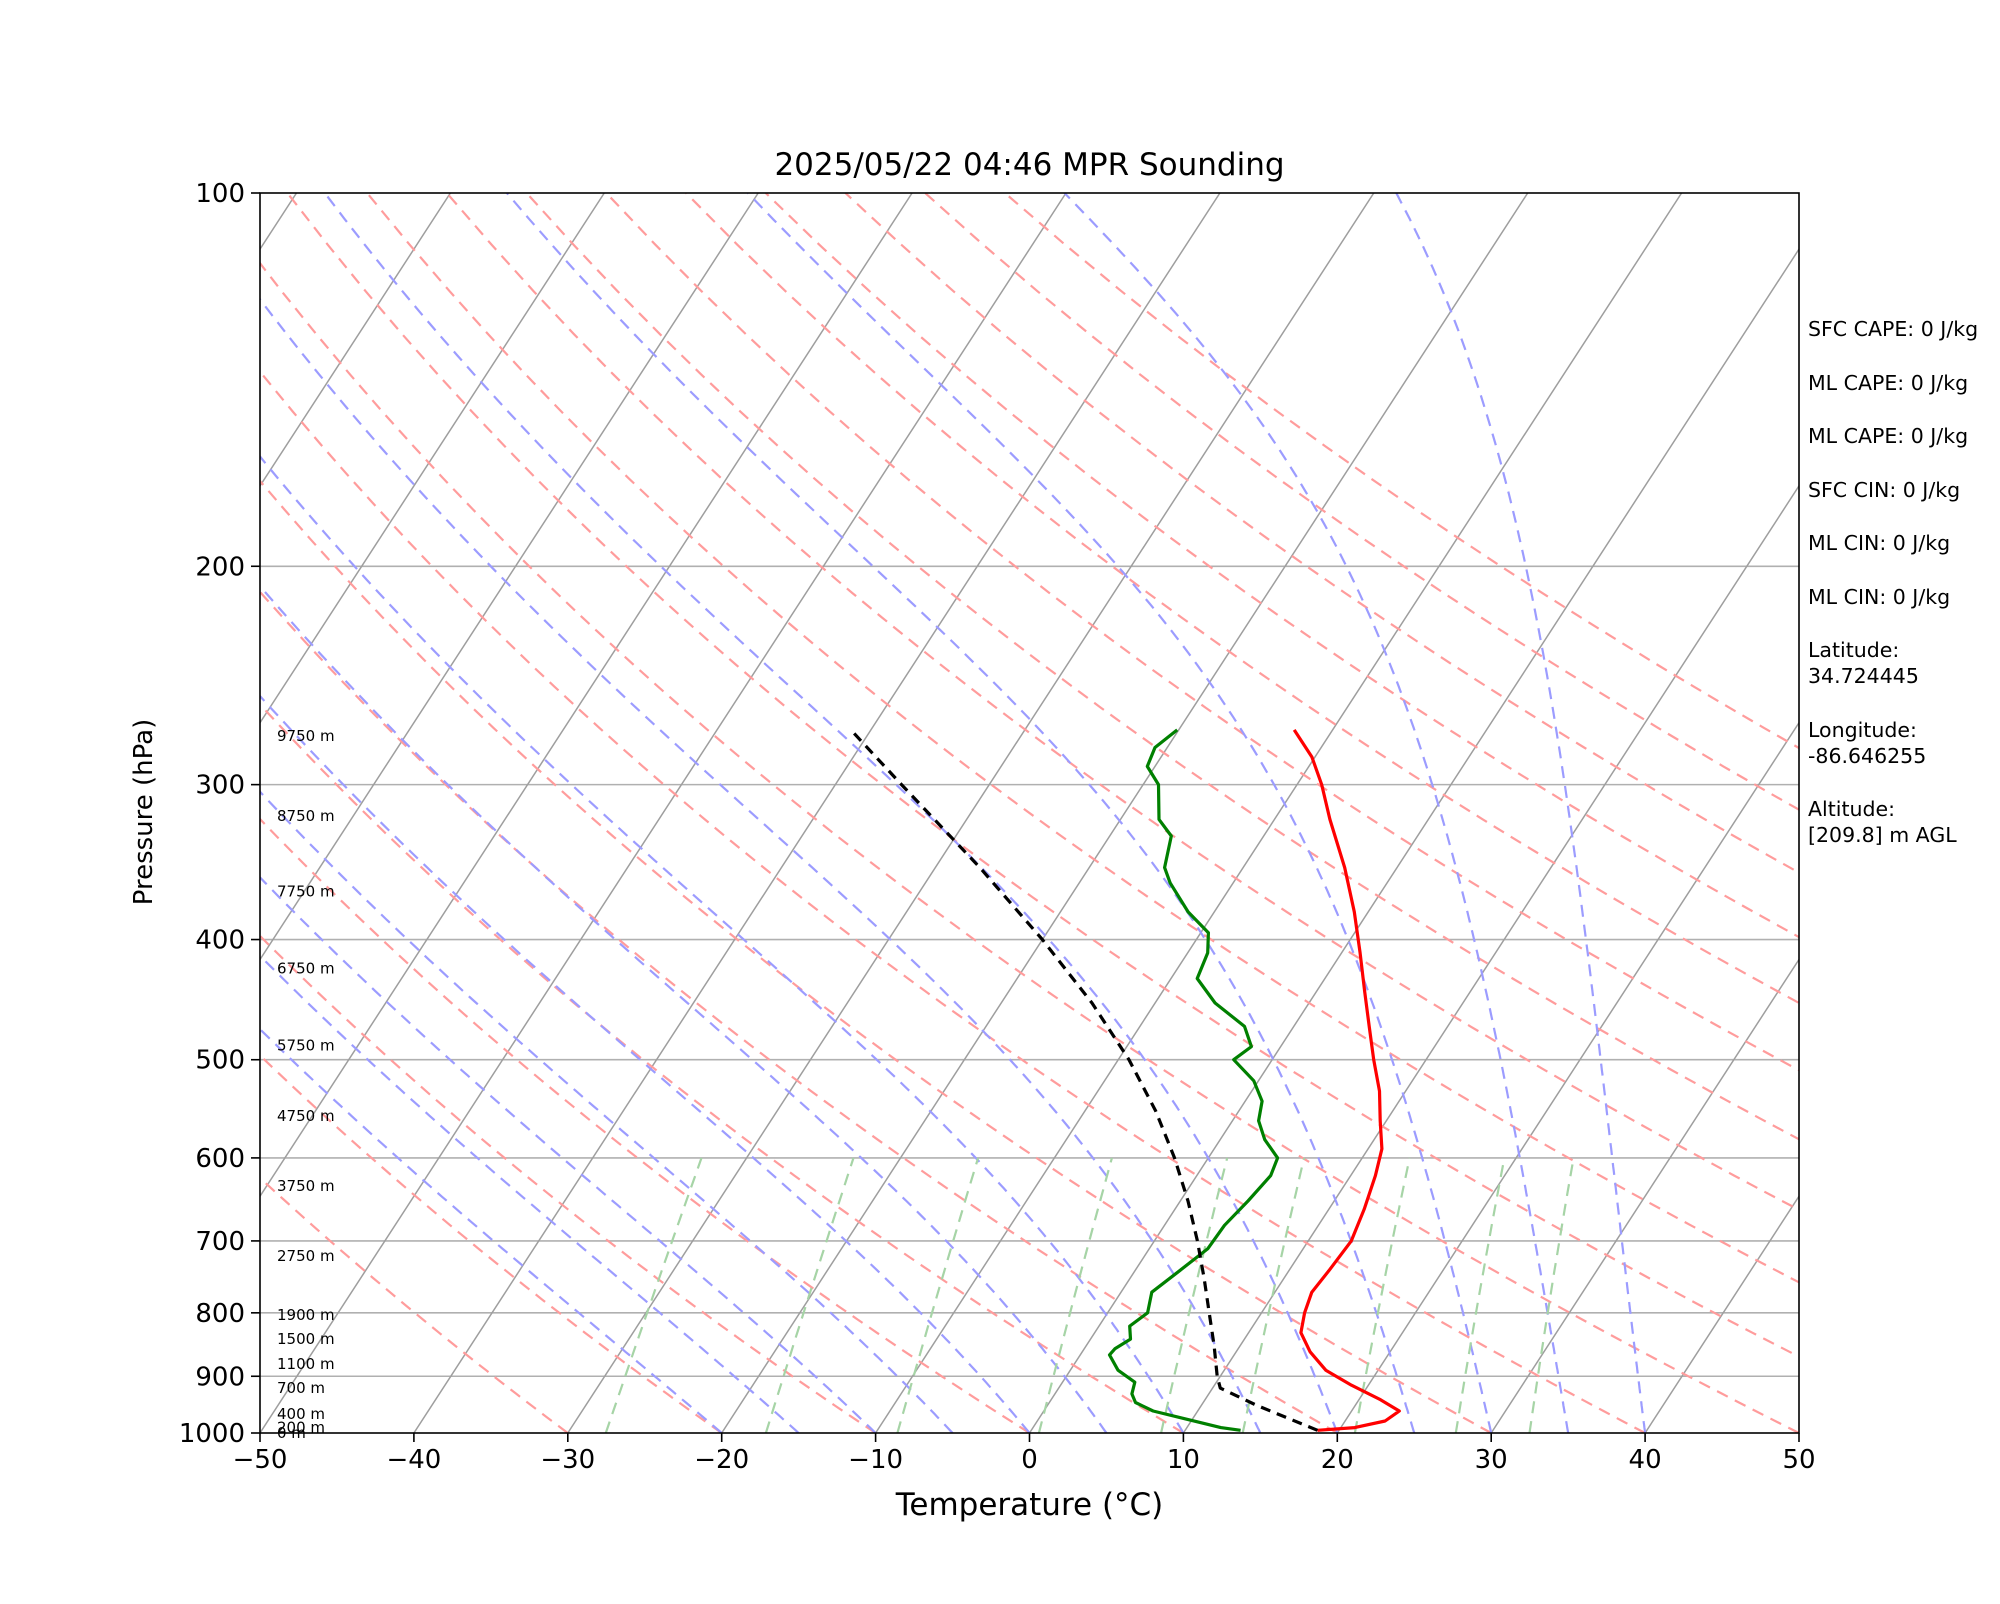  I want to click on x-tick-label: 40, so click(1645, 1460).